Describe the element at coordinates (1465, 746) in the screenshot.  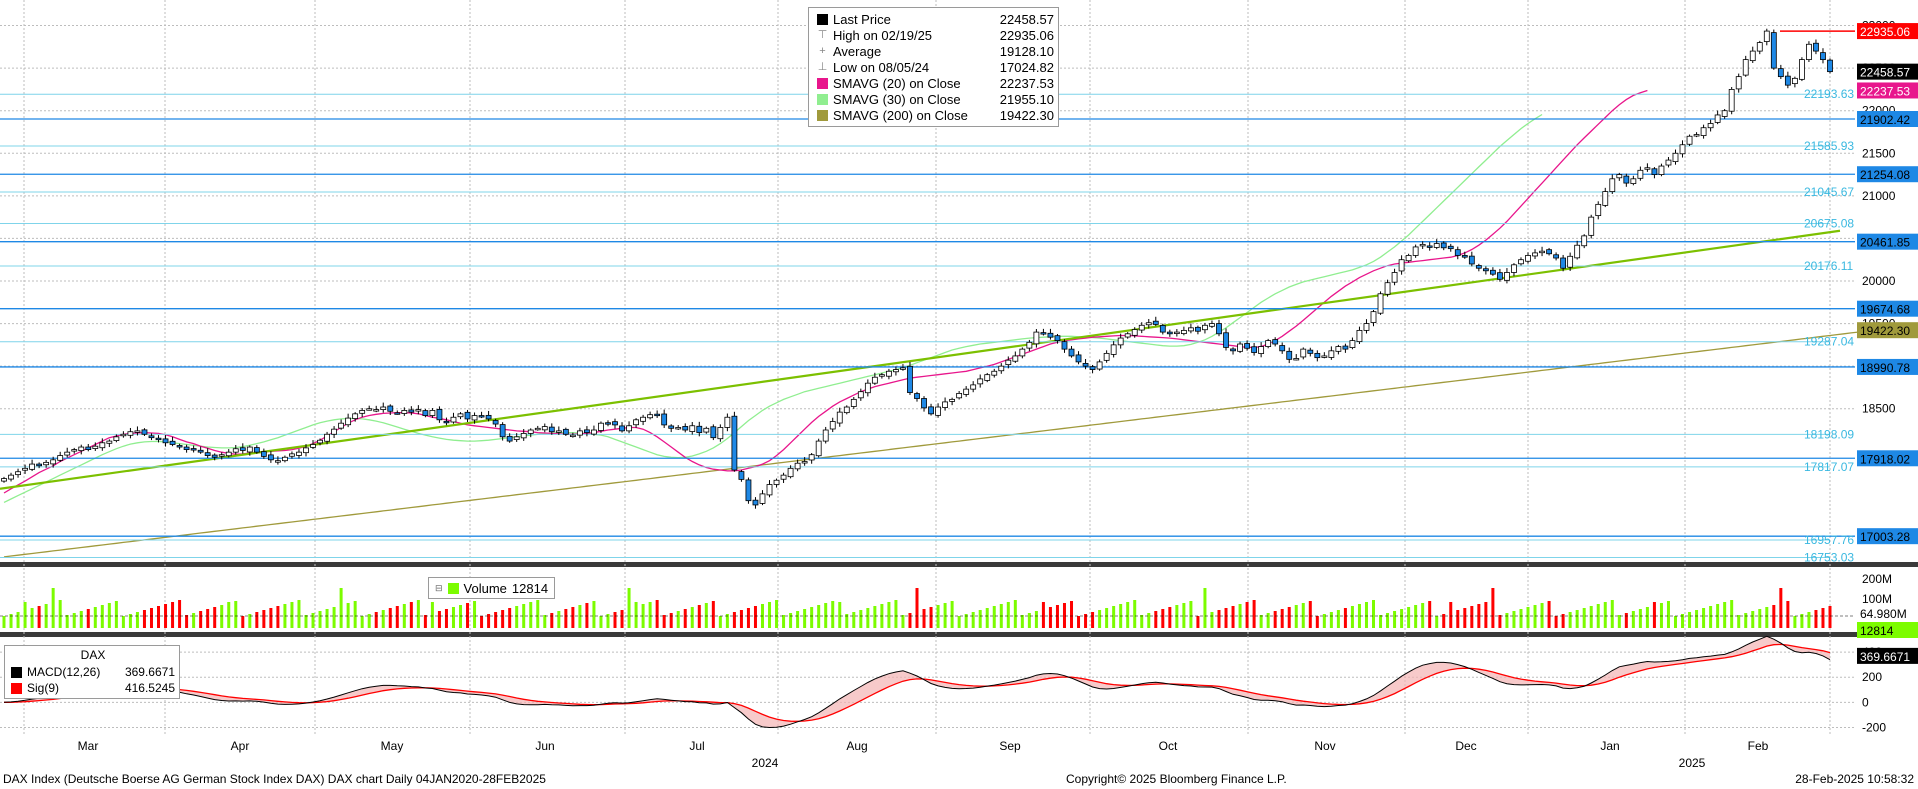
I see `month-label: Dec` at that location.